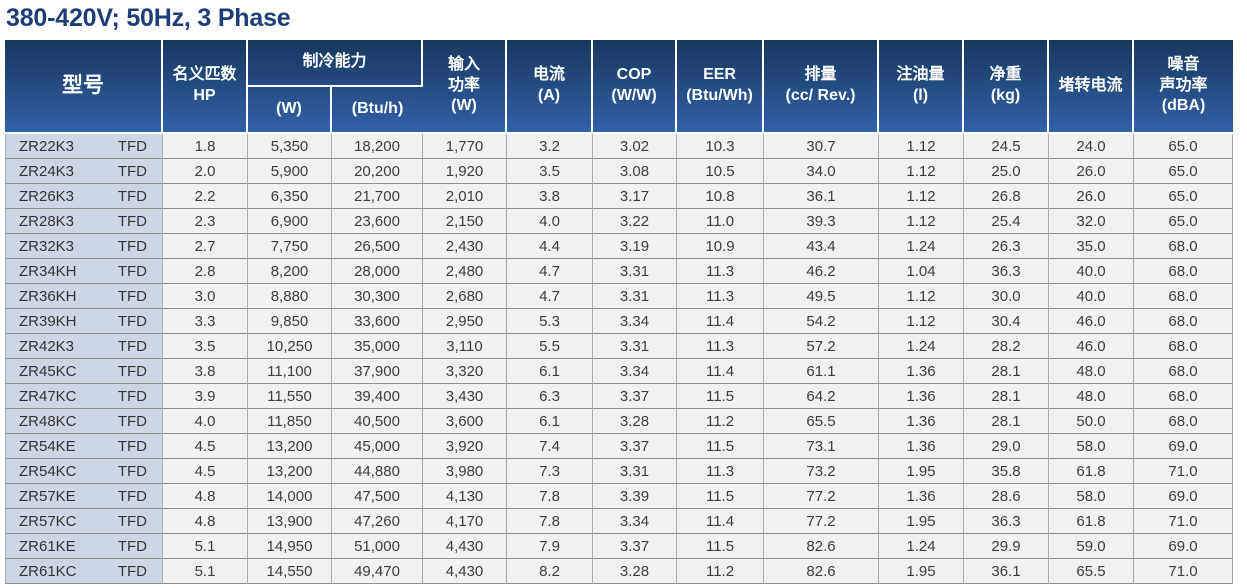 The height and width of the screenshot is (588, 1247). What do you see at coordinates (1092, 571) in the screenshot?
I see `cell-locked-rotor-current: 65.5` at bounding box center [1092, 571].